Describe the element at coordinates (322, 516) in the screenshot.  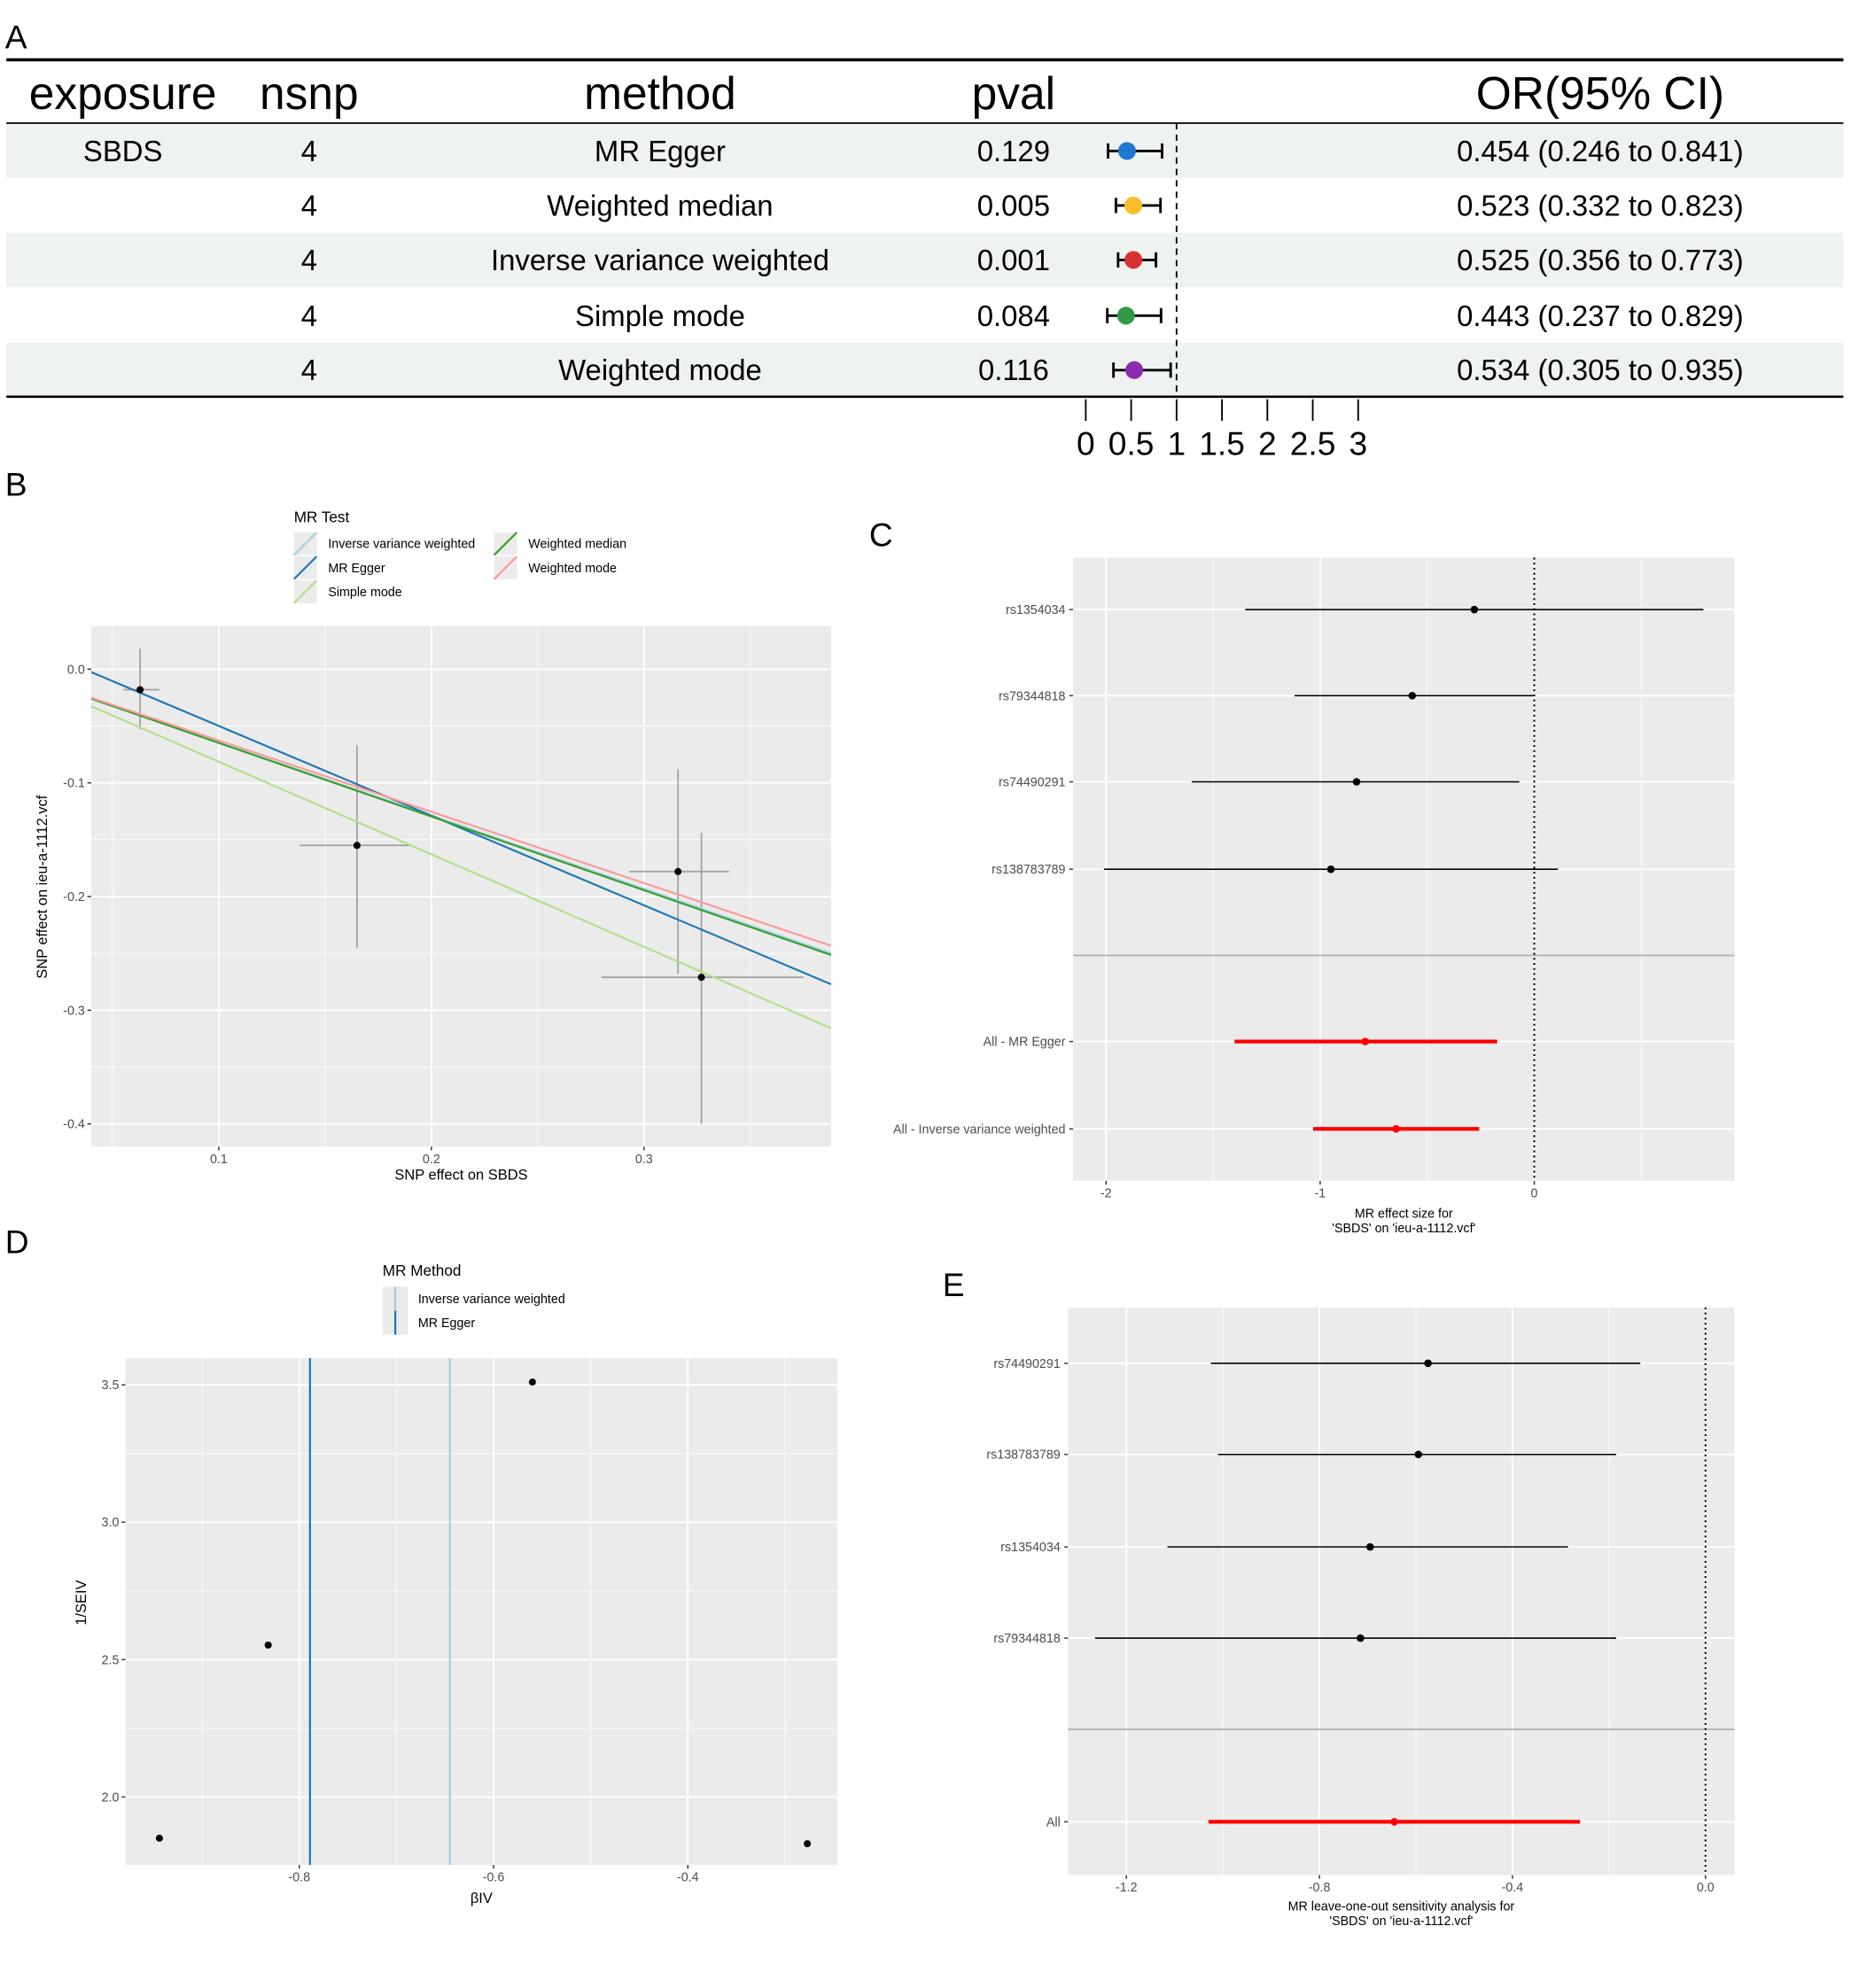
I see `legend-title: MR Test` at that location.